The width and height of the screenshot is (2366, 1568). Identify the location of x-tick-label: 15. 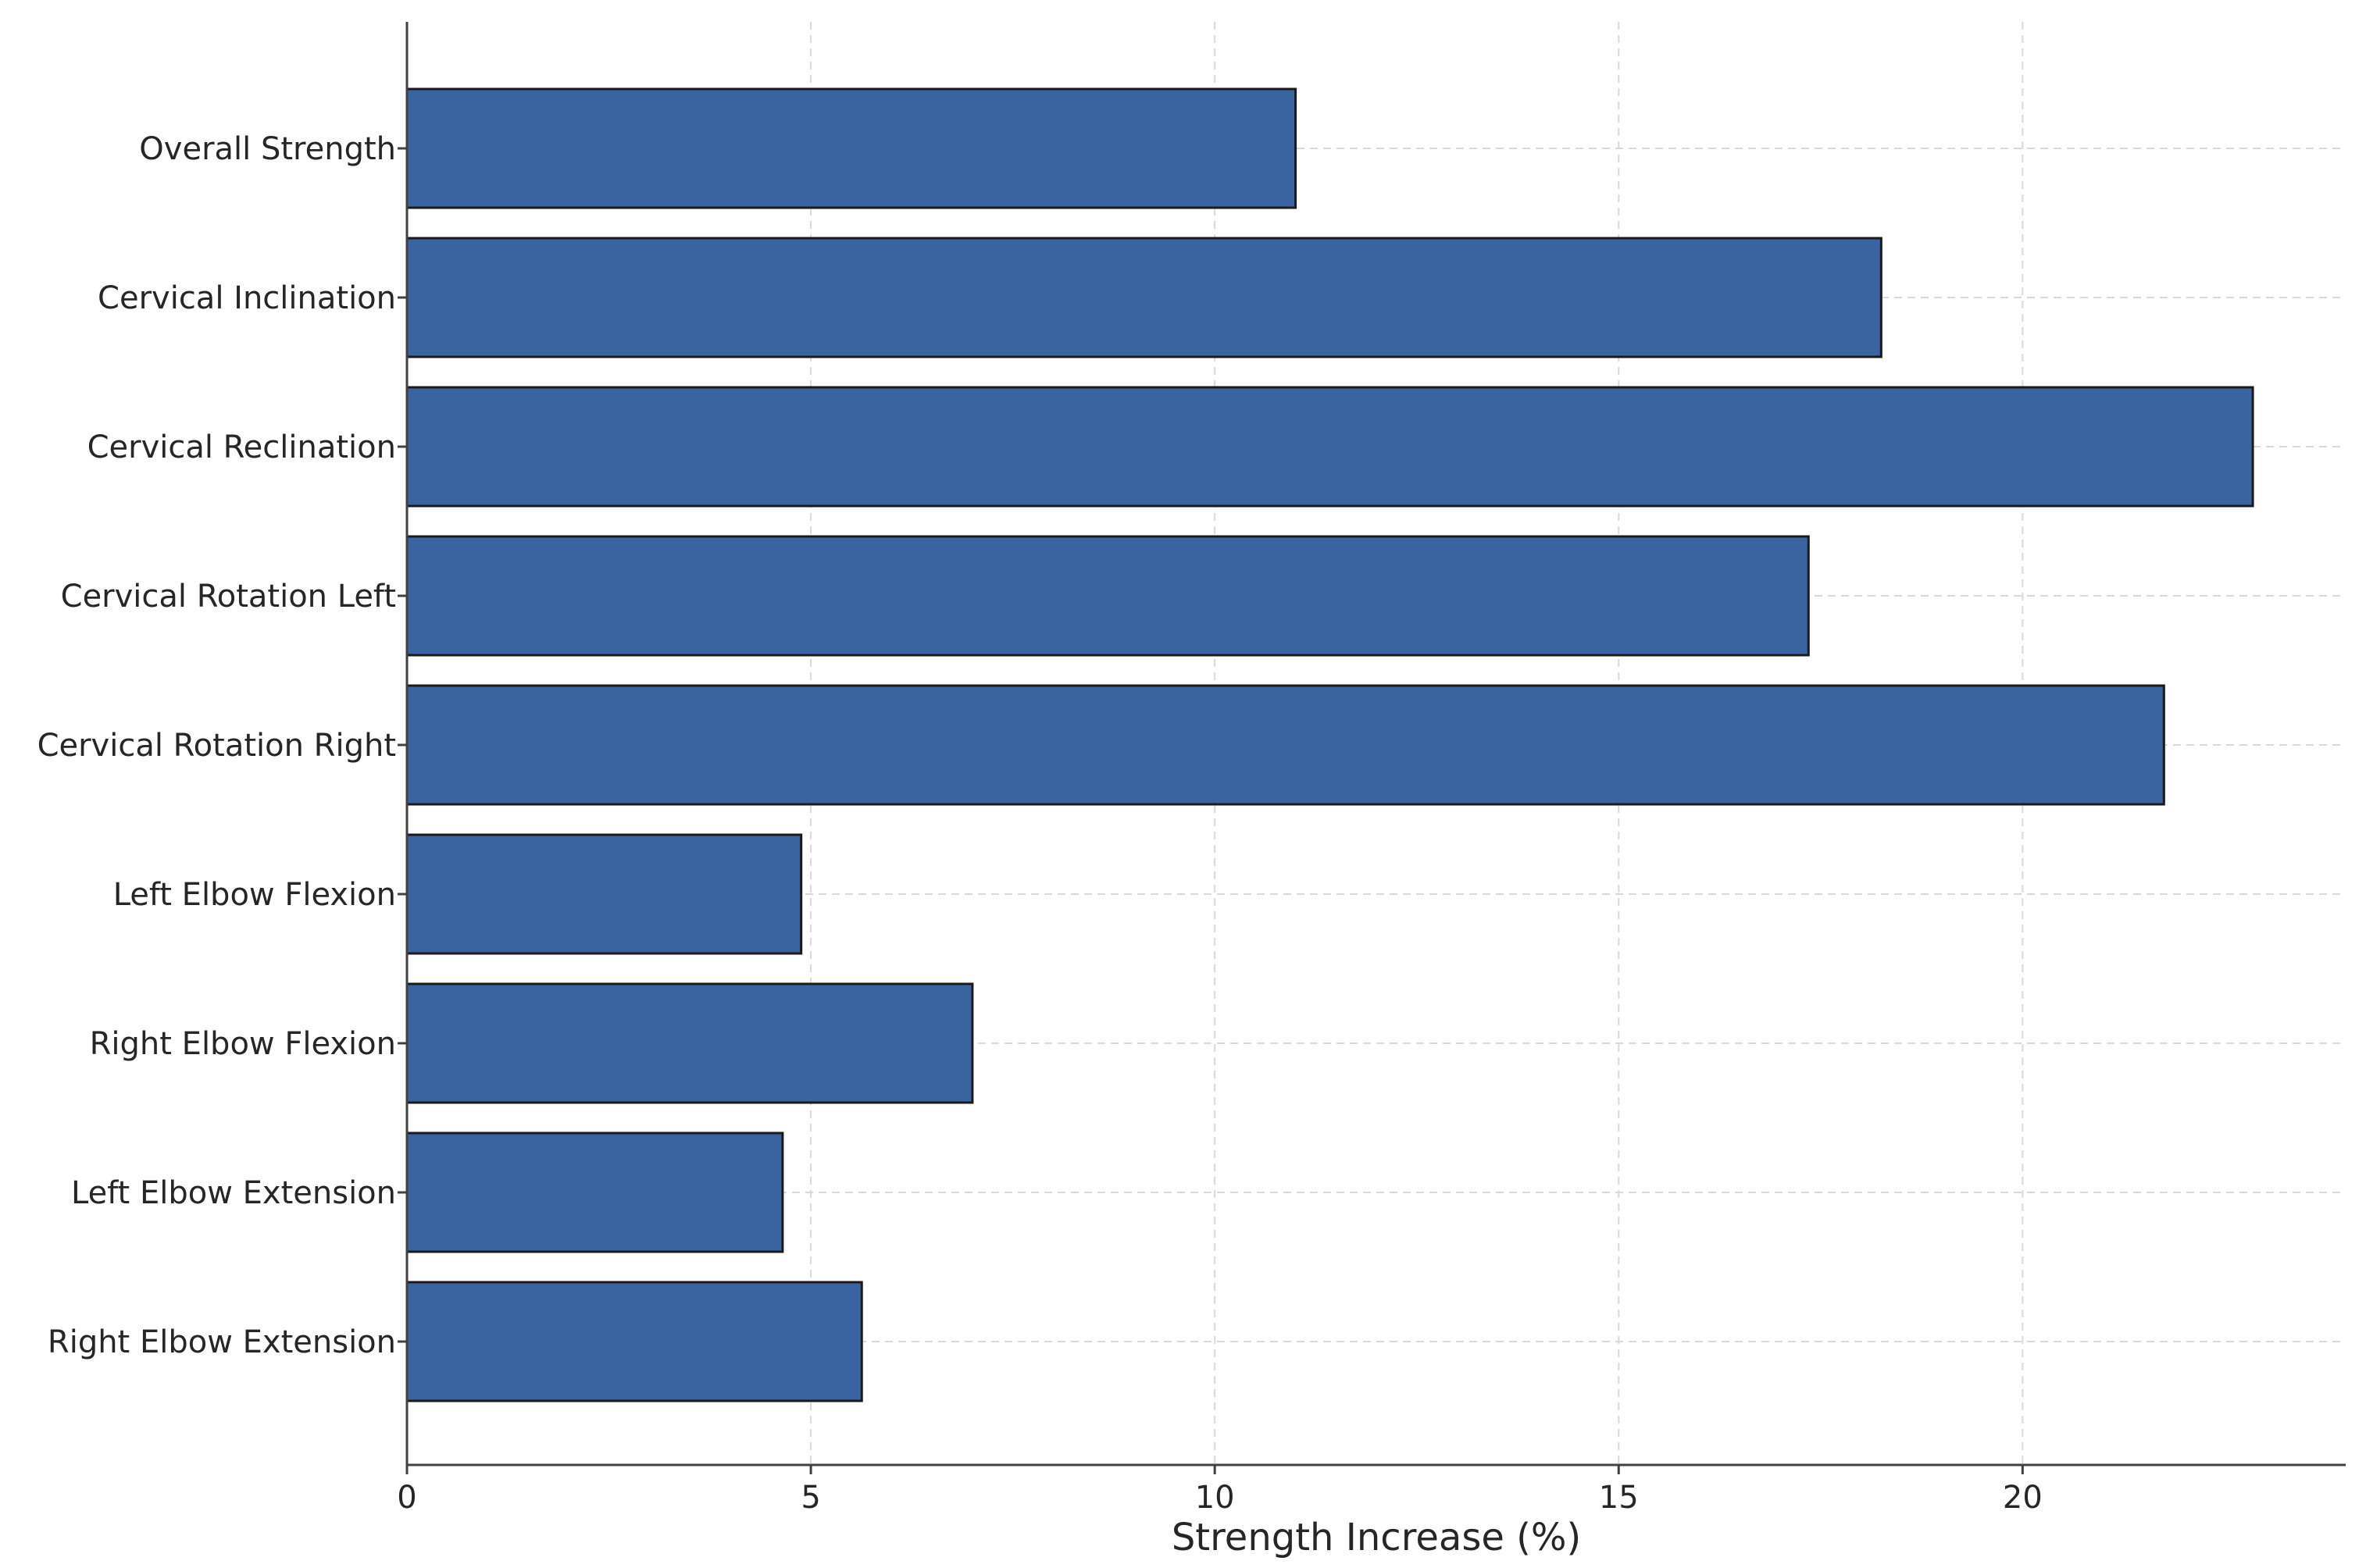
(1619, 1498).